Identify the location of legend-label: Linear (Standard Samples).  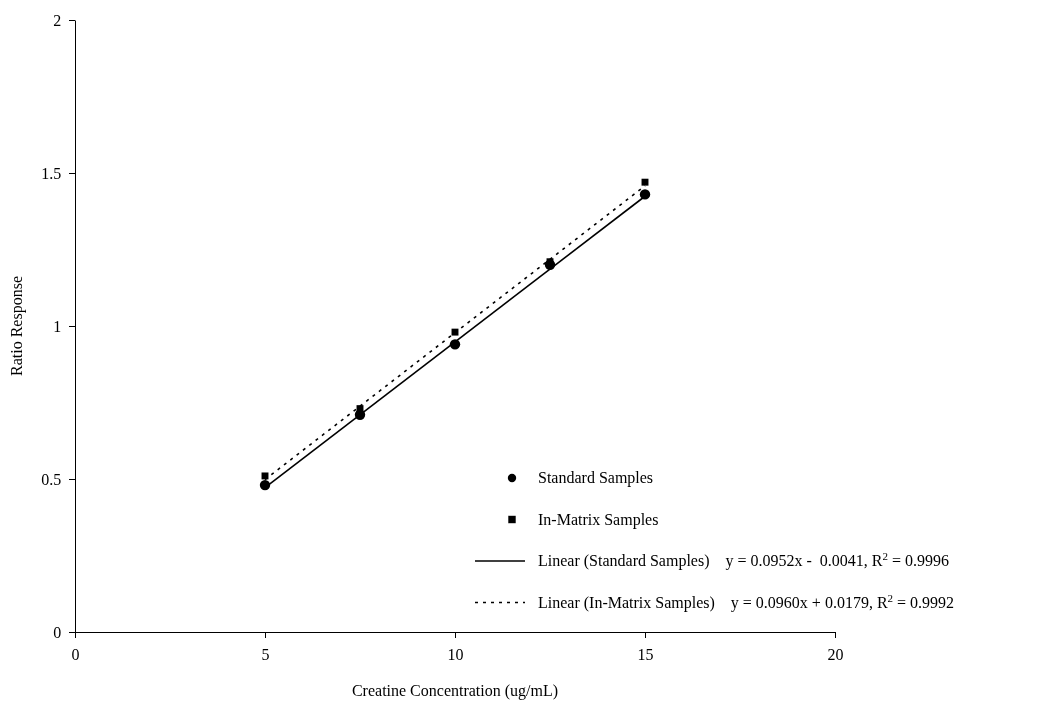
(624, 561).